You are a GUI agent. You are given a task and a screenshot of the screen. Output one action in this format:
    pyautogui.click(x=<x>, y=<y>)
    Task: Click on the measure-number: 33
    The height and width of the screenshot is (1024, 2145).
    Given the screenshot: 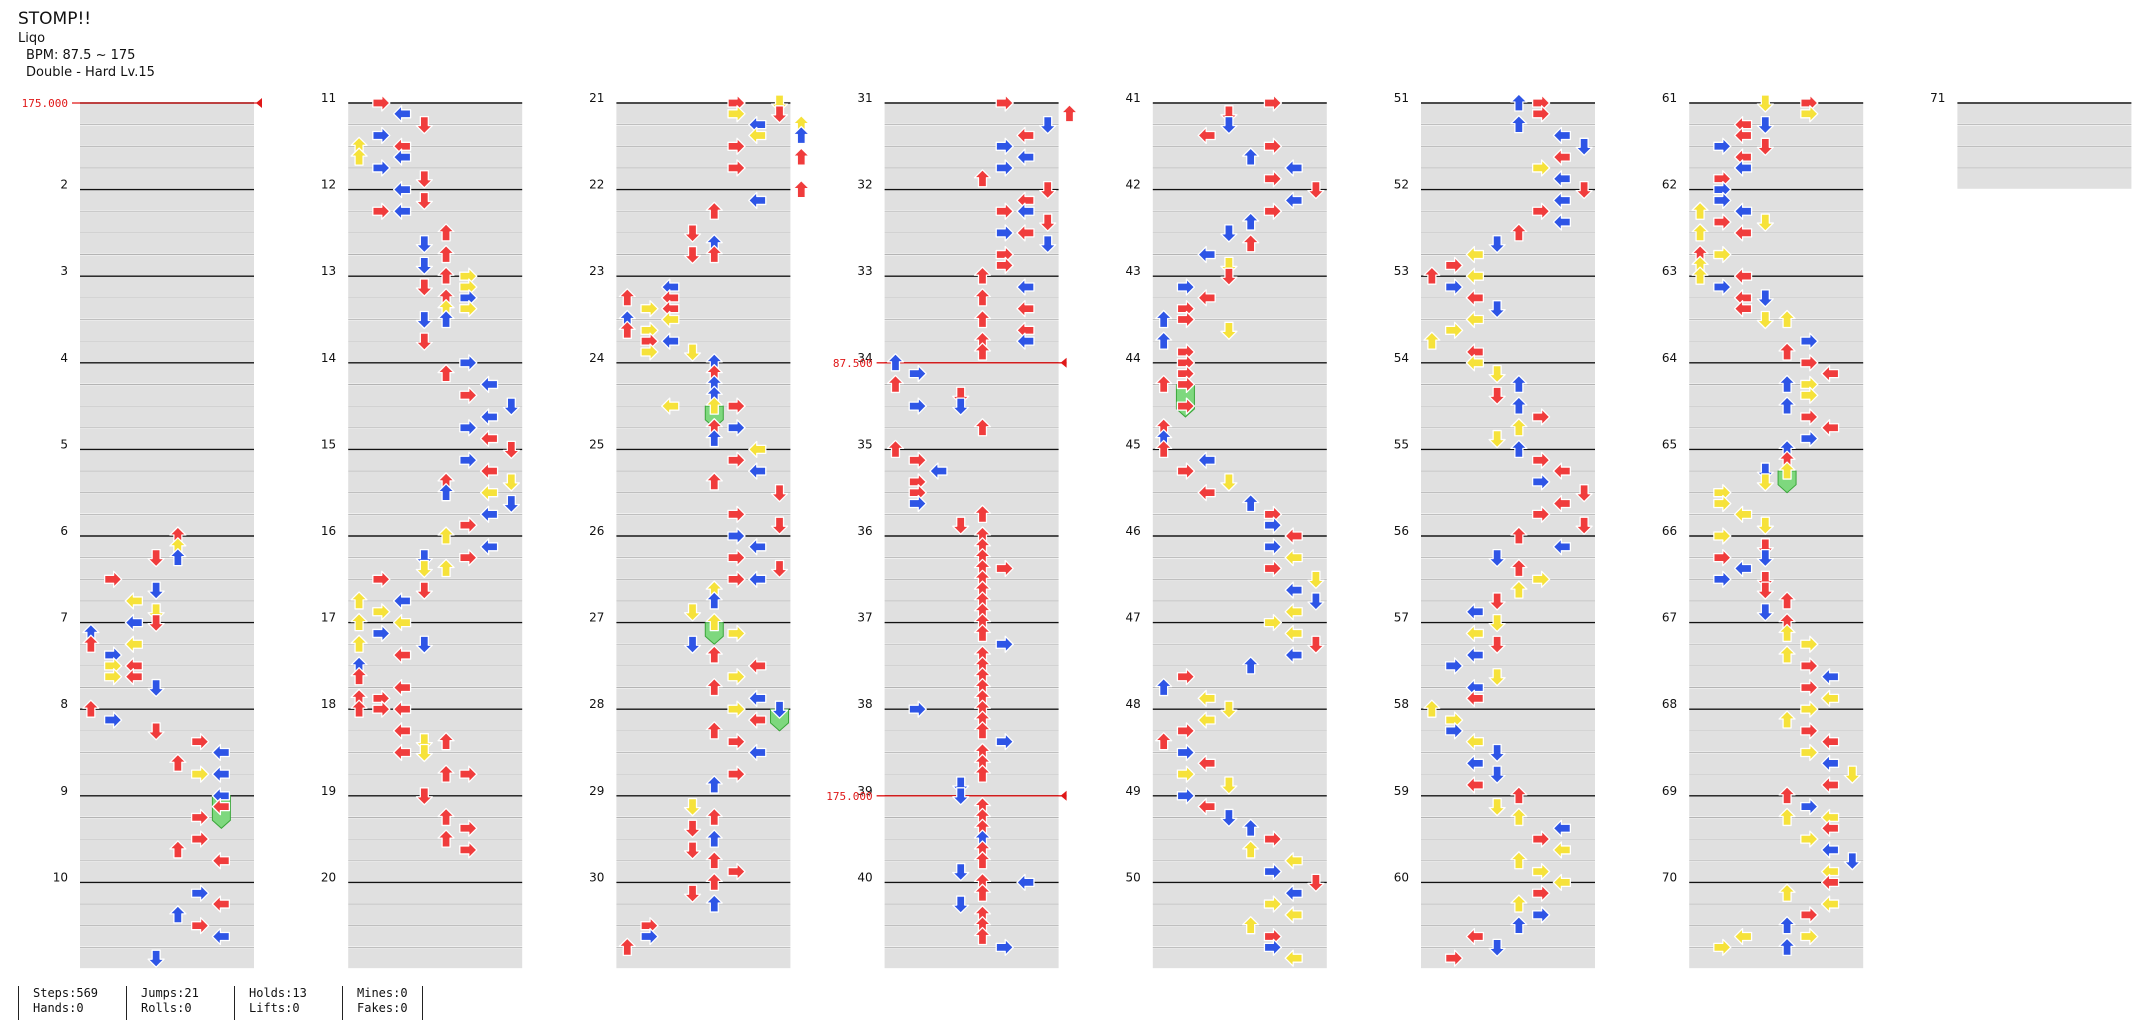 What is the action you would take?
    pyautogui.click(x=864, y=271)
    